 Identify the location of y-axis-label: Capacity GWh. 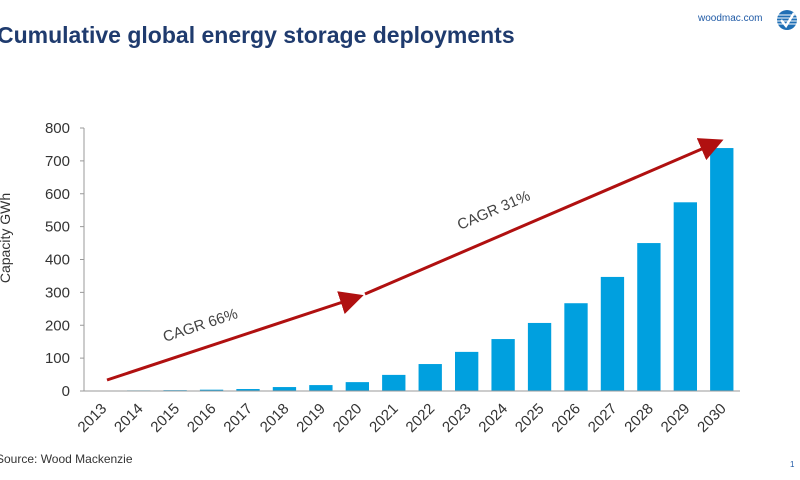
(6, 238).